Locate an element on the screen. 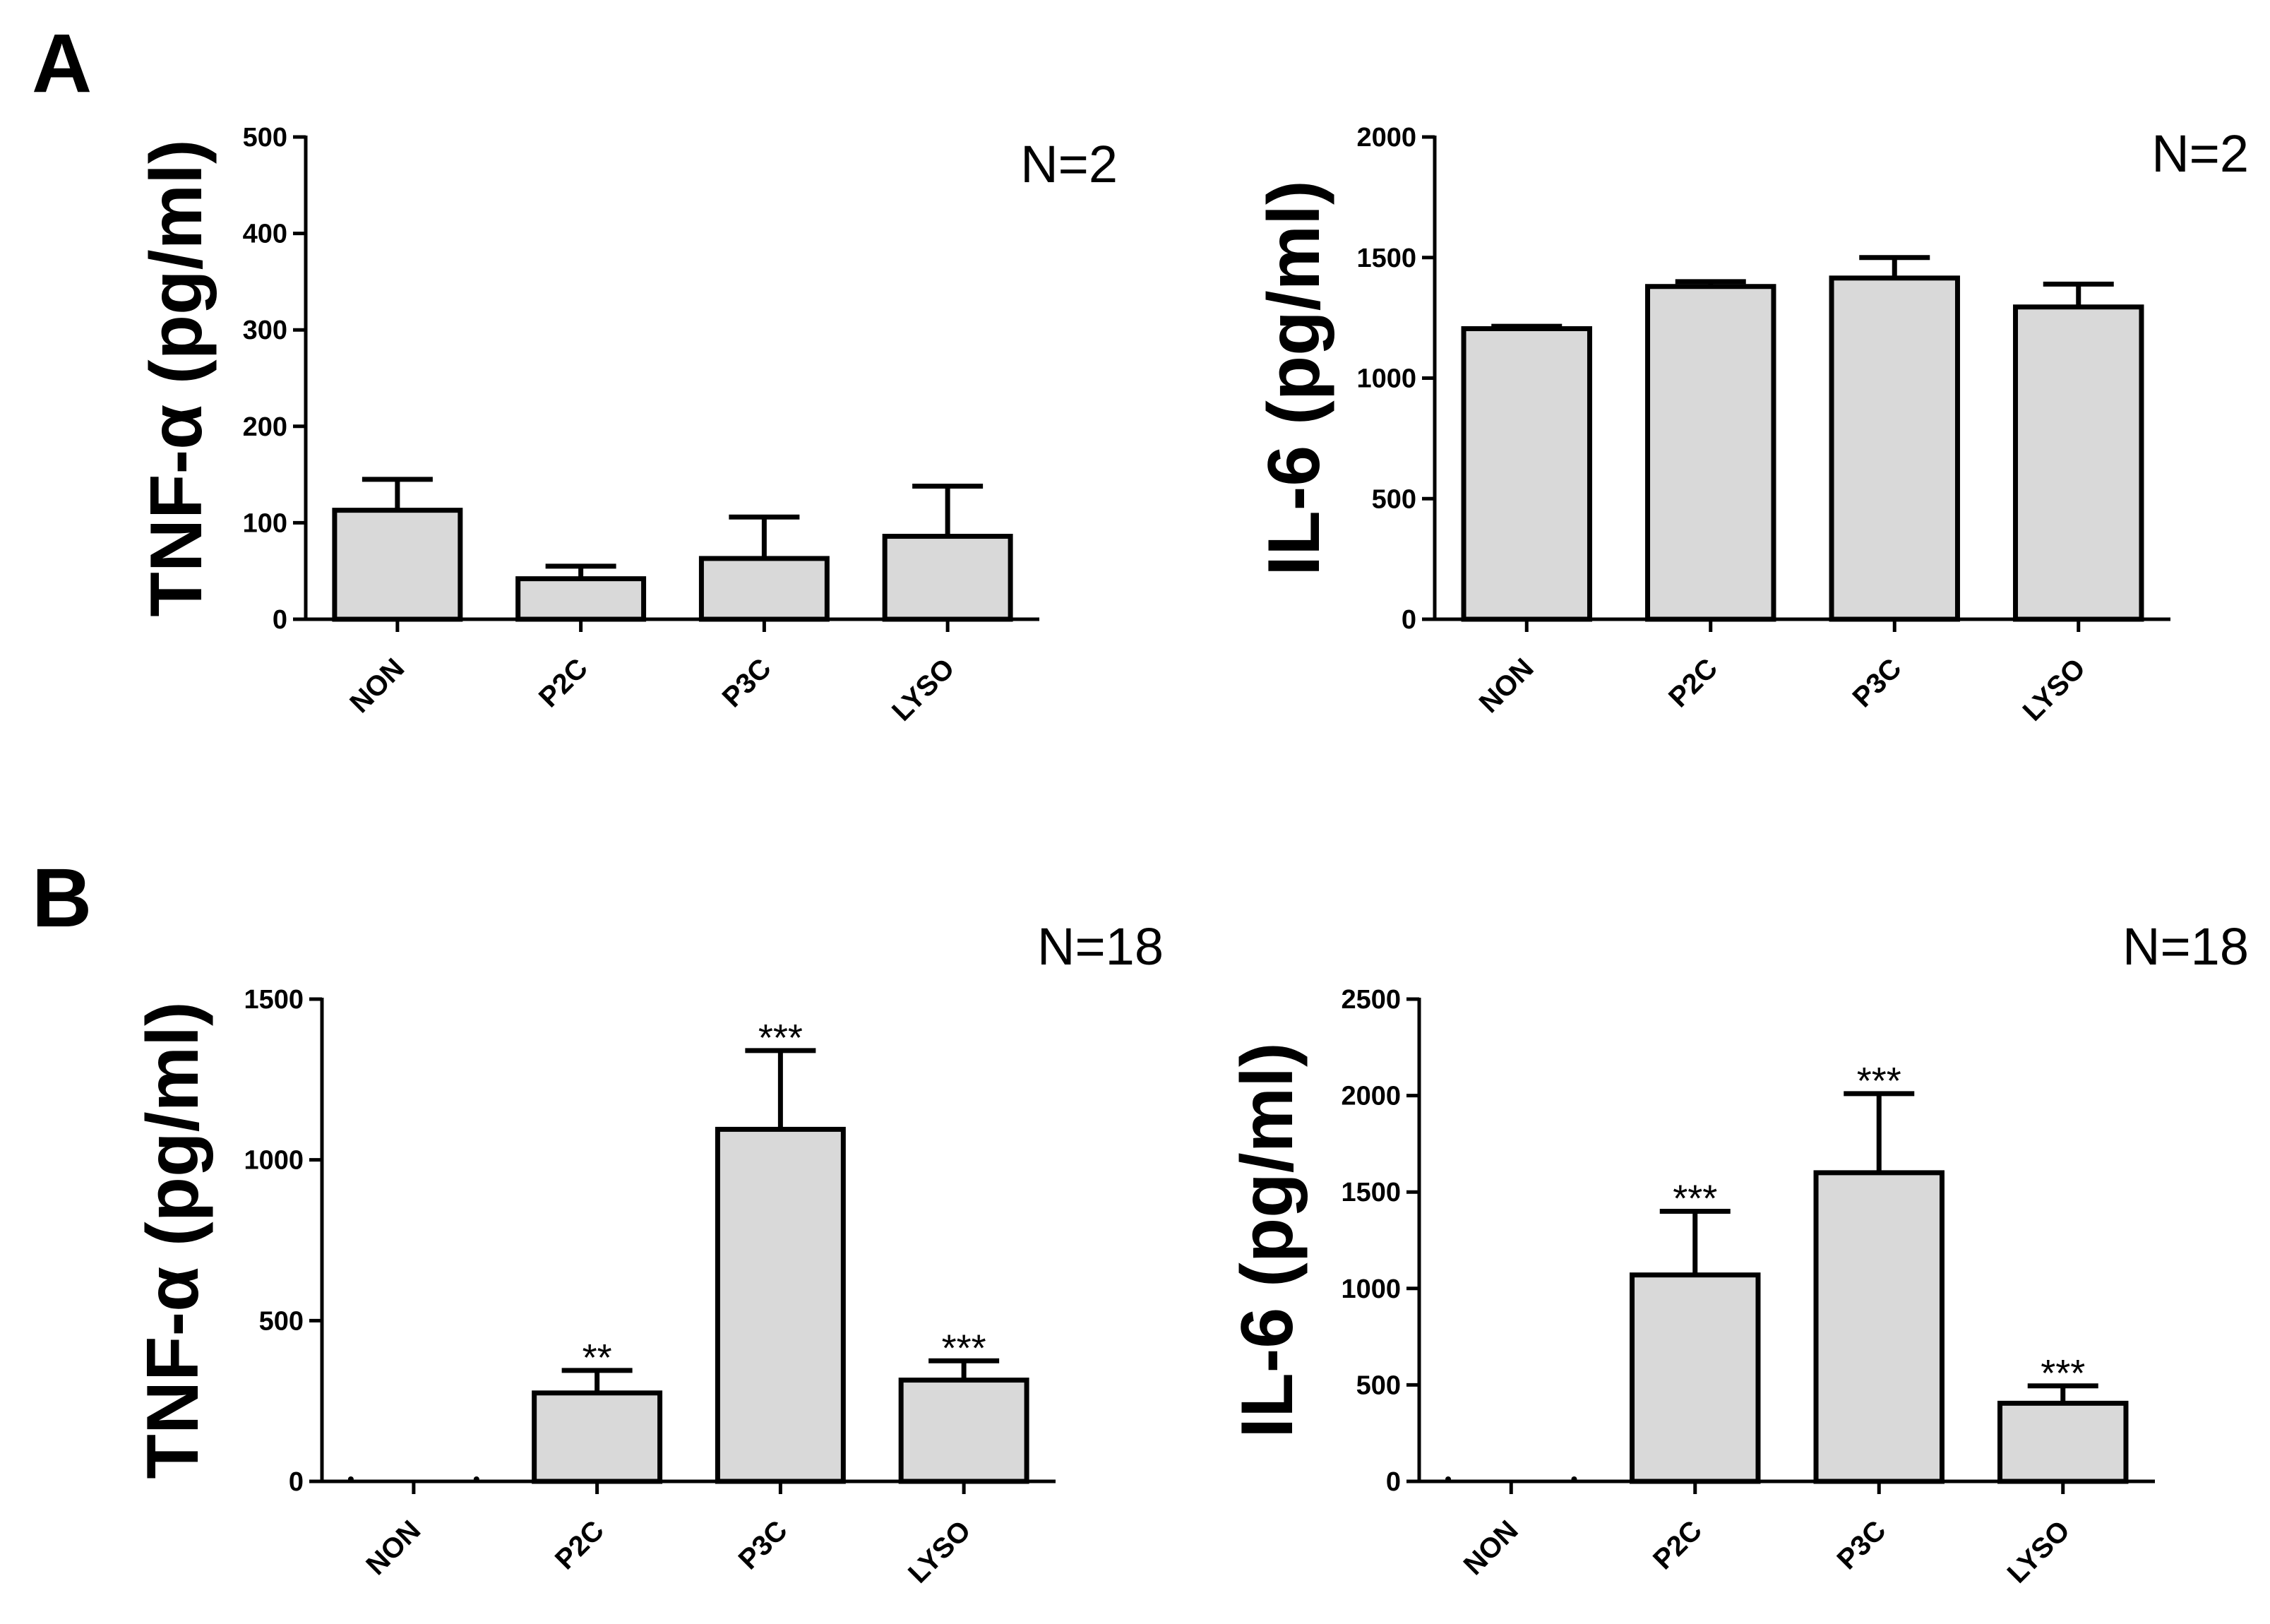  y-tick-label: 100 is located at coordinates (265, 523).